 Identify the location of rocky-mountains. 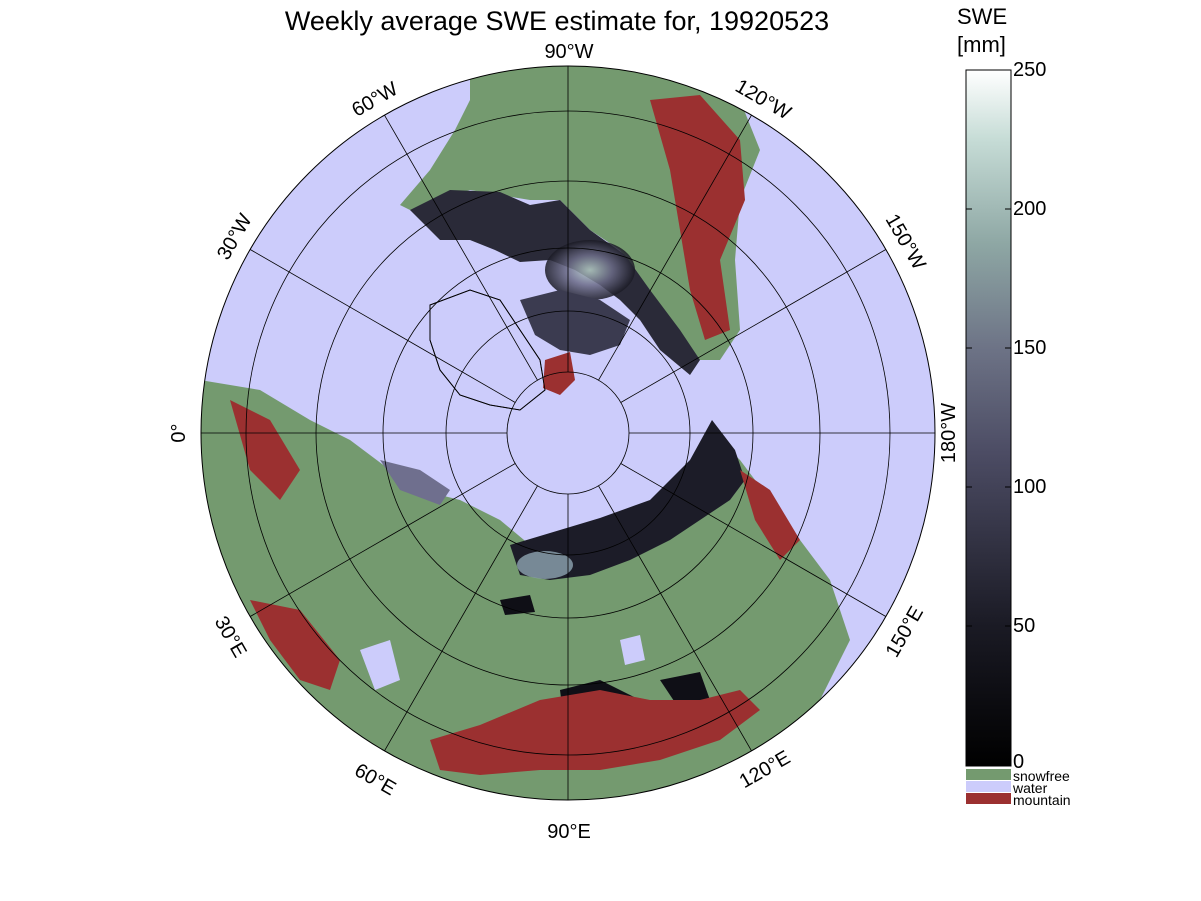
(697, 217).